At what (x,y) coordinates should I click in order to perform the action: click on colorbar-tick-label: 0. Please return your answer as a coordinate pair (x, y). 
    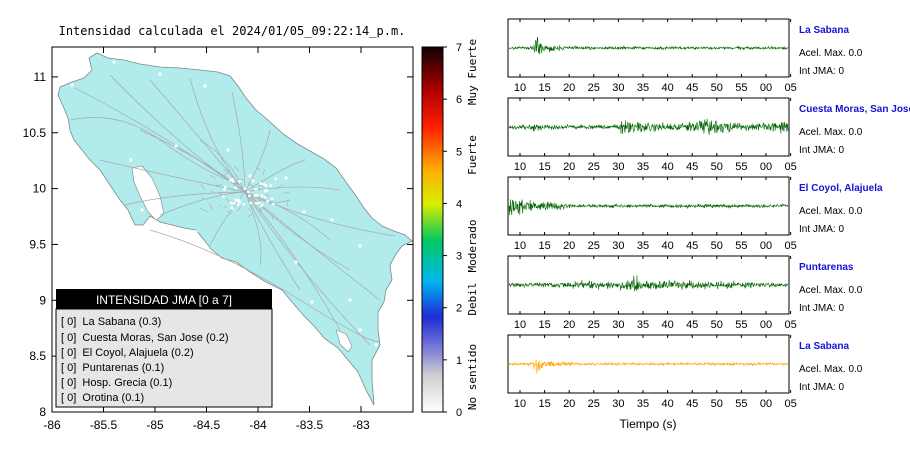
    Looking at the image, I should click on (459, 413).